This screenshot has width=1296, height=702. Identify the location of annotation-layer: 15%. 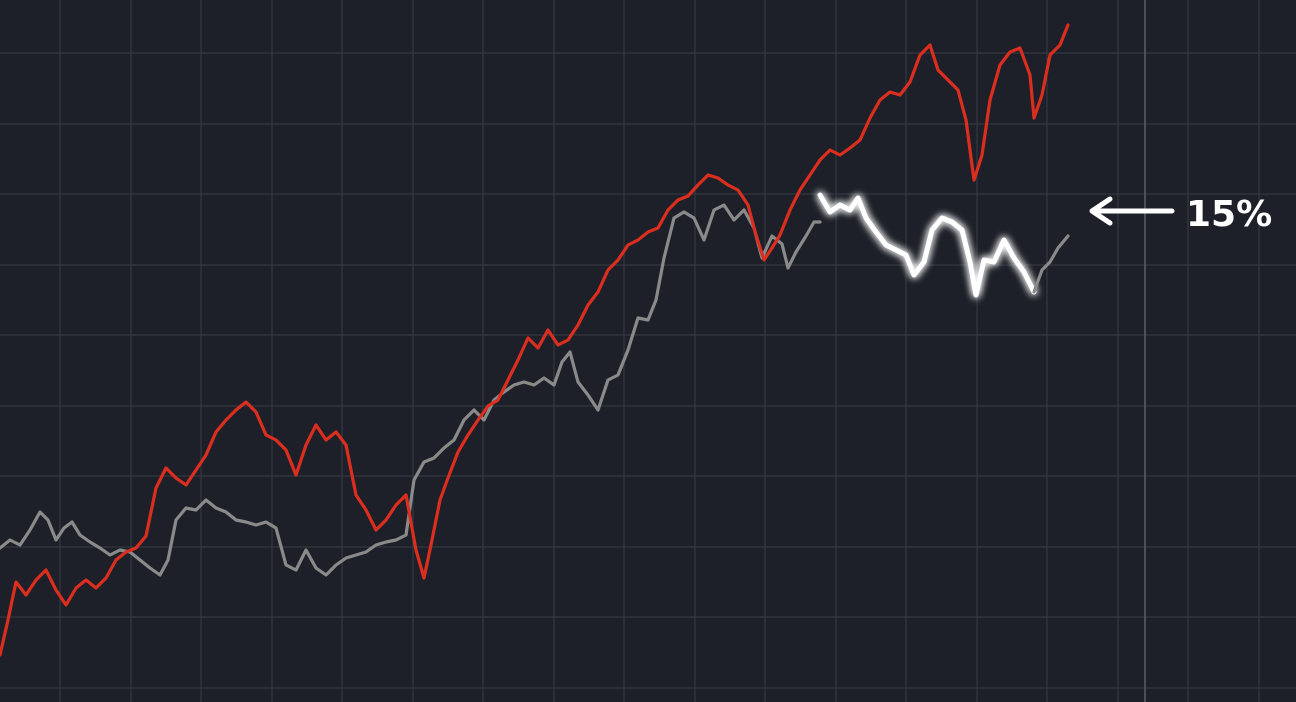
(981, 208).